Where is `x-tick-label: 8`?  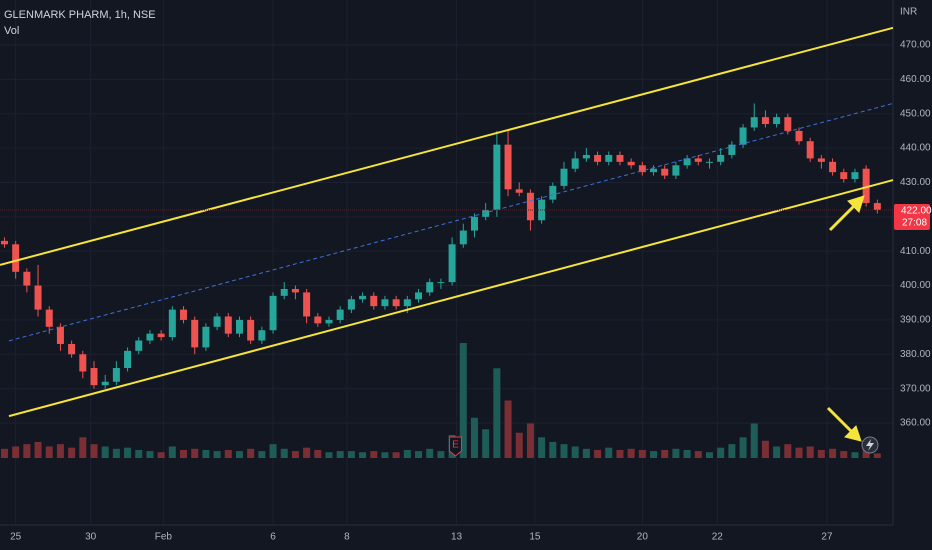
x-tick-label: 8 is located at coordinates (347, 537).